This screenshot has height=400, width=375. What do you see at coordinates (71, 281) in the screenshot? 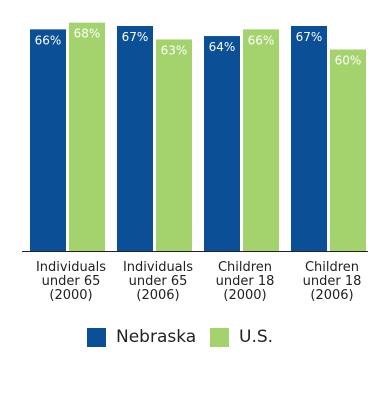
I see `category-label-0: Individuals under 65 (2000)` at bounding box center [71, 281].